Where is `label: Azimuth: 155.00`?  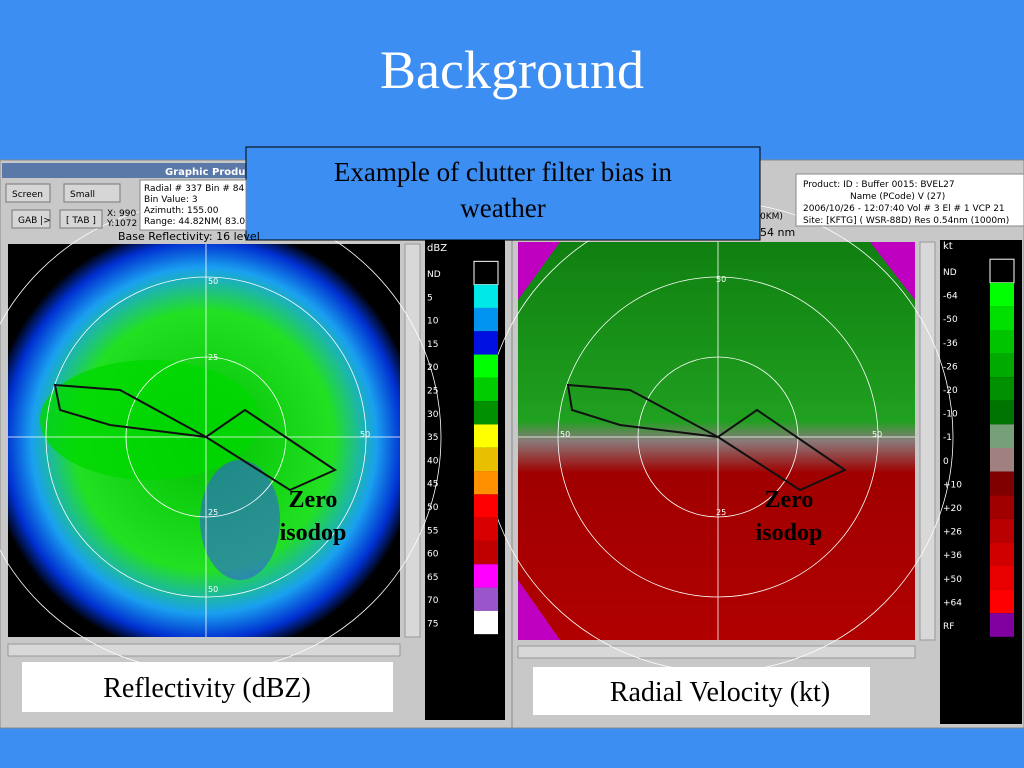
label: Azimuth: 155.00 is located at coordinates (181, 211).